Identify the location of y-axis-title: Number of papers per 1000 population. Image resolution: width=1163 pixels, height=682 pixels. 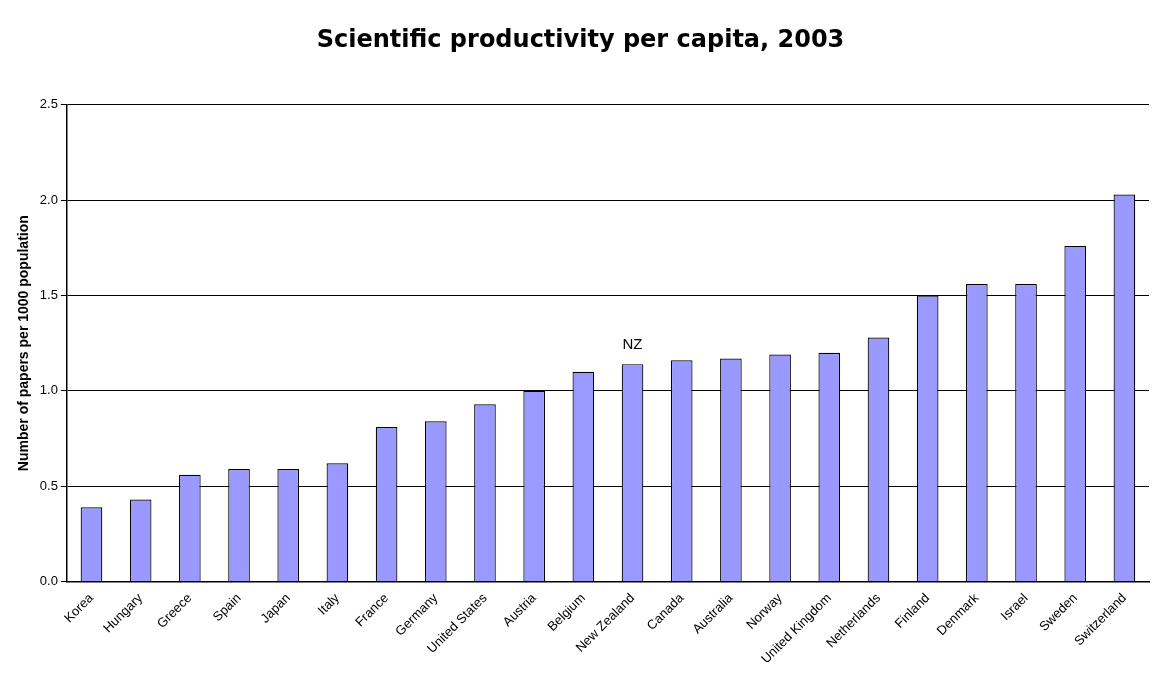
(23, 343).